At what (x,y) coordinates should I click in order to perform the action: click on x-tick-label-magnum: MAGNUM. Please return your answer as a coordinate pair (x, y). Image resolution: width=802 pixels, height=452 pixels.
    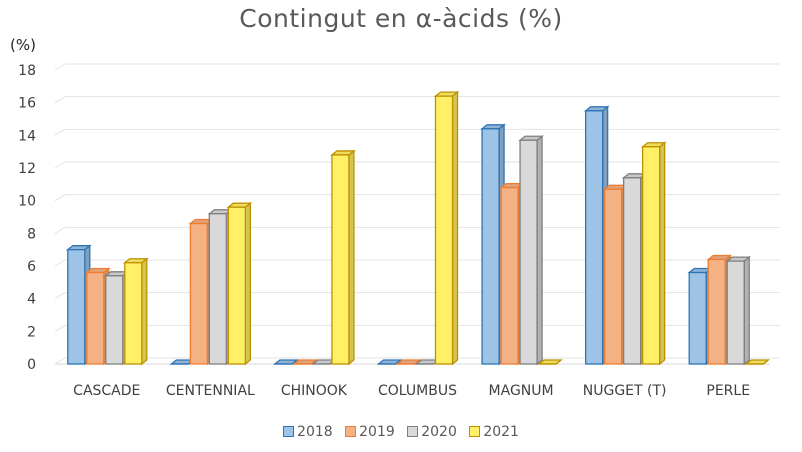
    Looking at the image, I should click on (521, 391).